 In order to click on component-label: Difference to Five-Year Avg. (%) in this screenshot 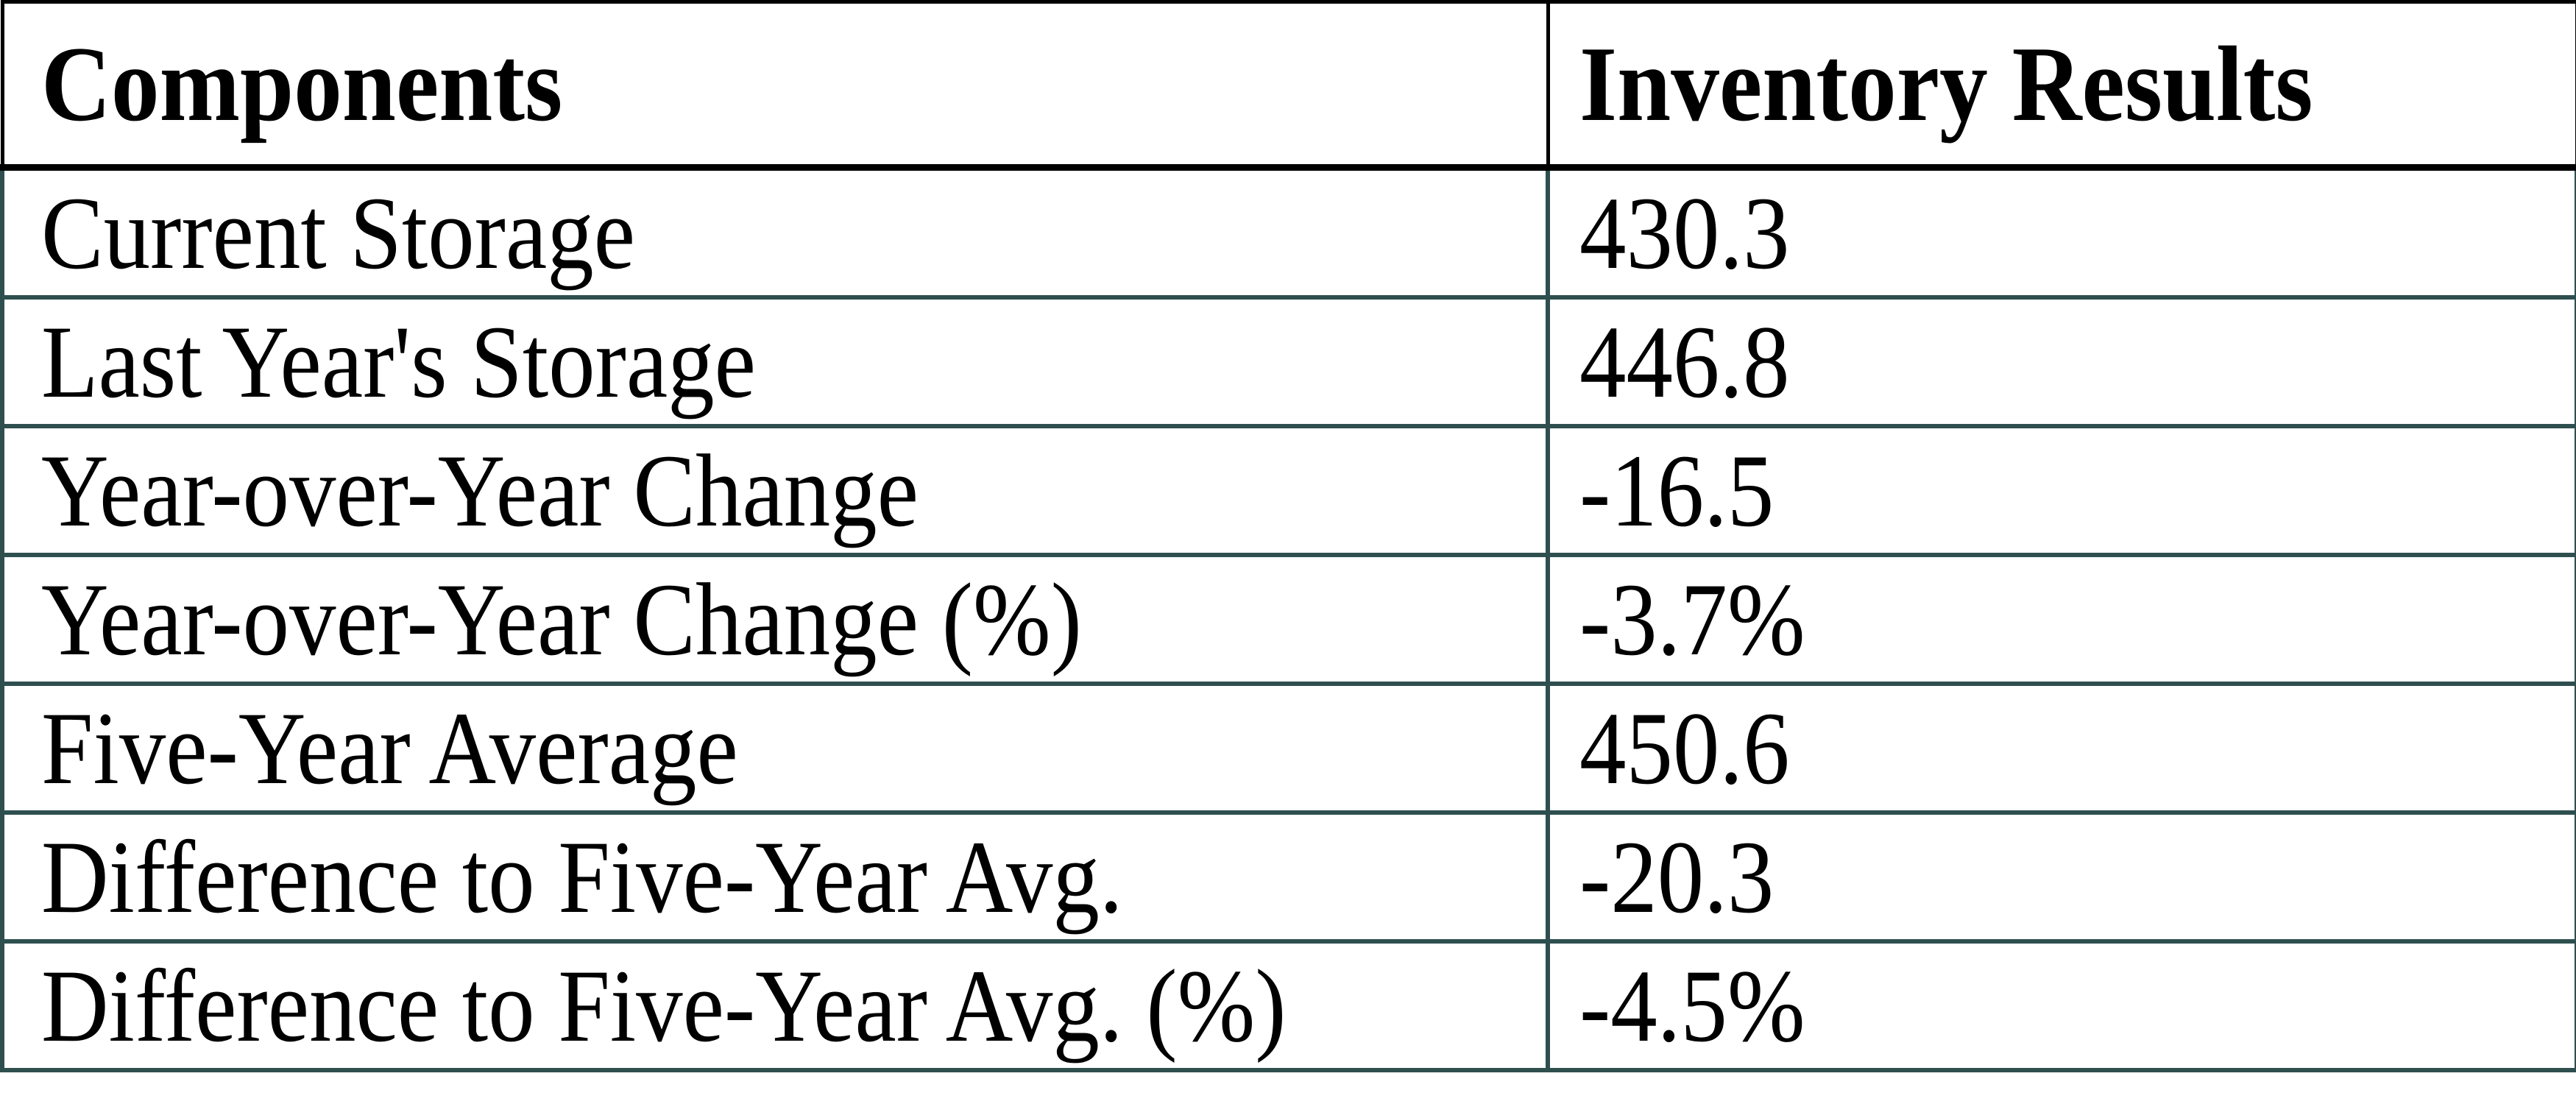, I will do `click(664, 1006)`.